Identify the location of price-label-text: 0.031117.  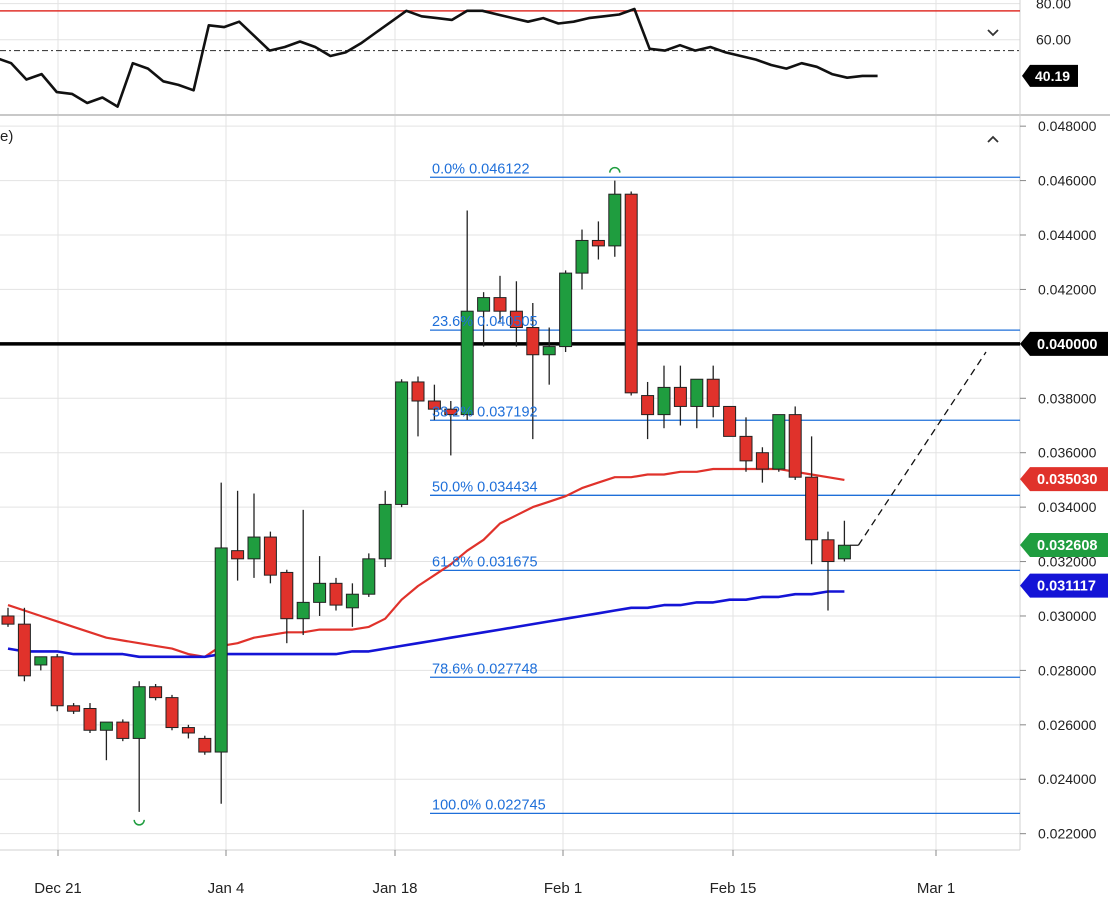
(1066, 587).